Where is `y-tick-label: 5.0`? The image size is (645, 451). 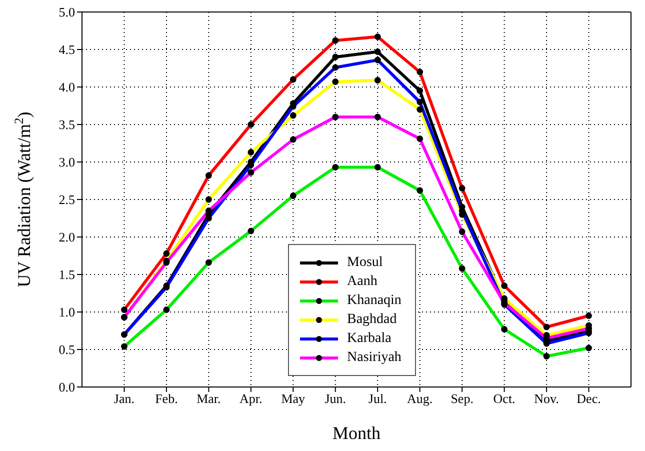
y-tick-label: 5.0 is located at coordinates (66, 12).